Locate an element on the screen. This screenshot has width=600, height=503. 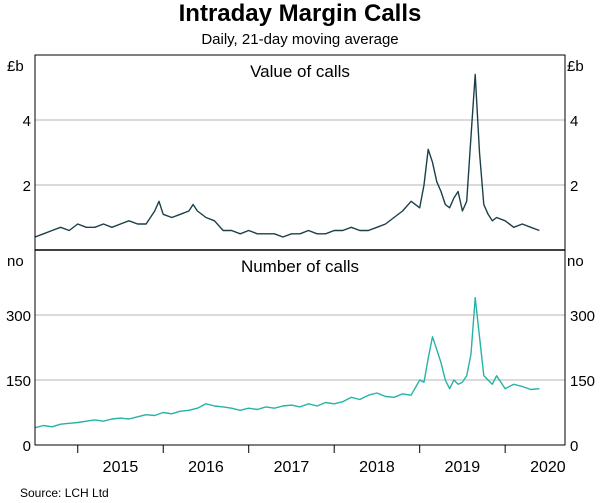
value-unit-right: £b is located at coordinates (575, 66).